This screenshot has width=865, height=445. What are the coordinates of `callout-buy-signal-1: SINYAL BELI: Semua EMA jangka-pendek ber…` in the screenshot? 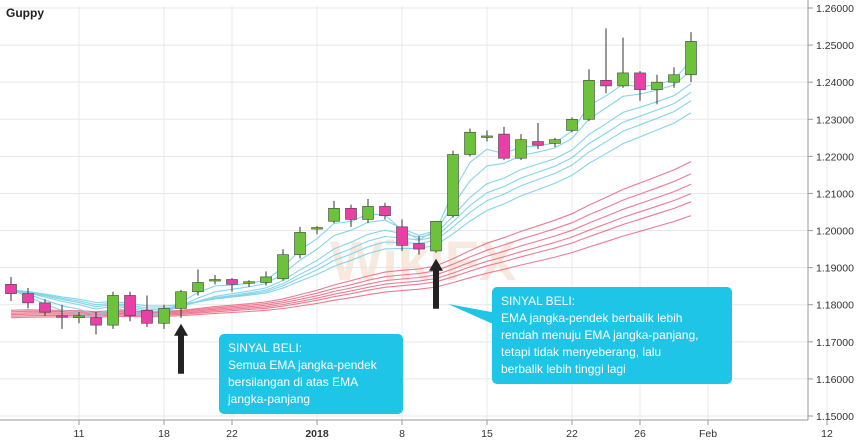 It's located at (311, 374).